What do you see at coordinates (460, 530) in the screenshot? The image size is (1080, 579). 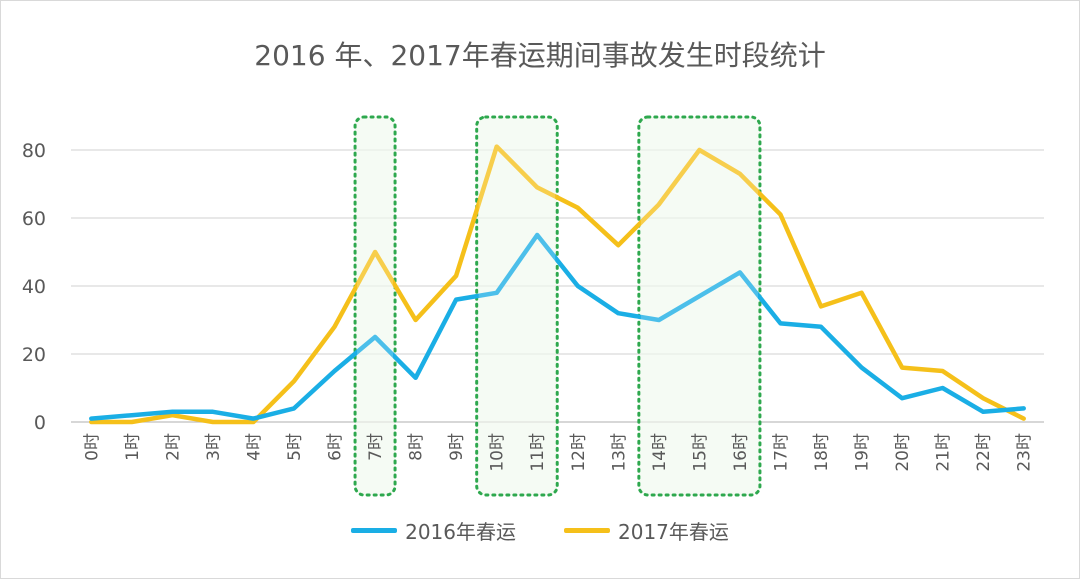 I see `legend-label-2016: 2016年春运` at bounding box center [460, 530].